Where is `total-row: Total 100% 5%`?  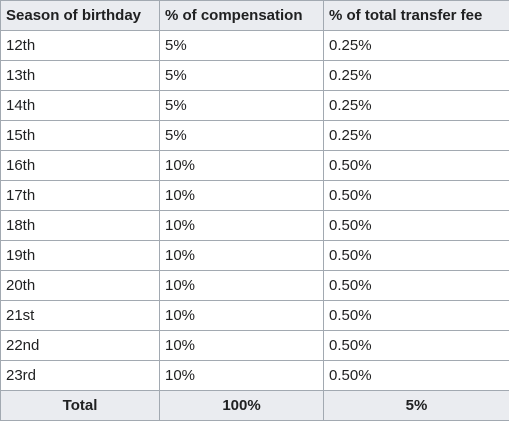 total-row: Total 100% 5% is located at coordinates (254, 405).